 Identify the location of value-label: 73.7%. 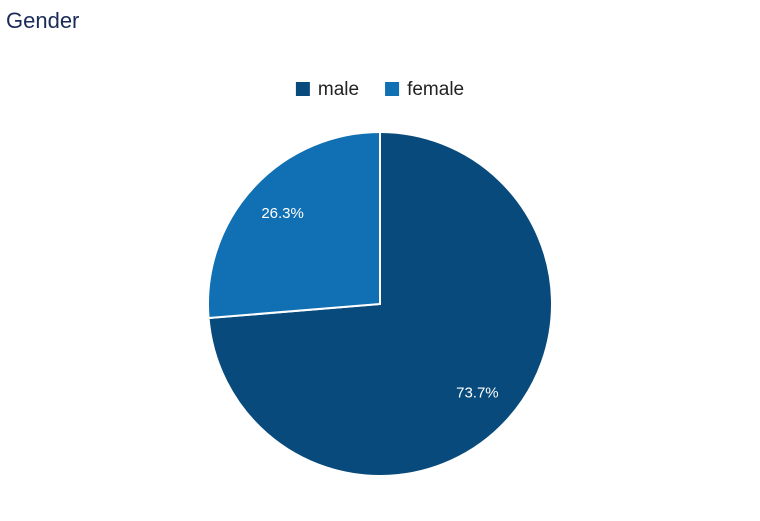
(477, 393).